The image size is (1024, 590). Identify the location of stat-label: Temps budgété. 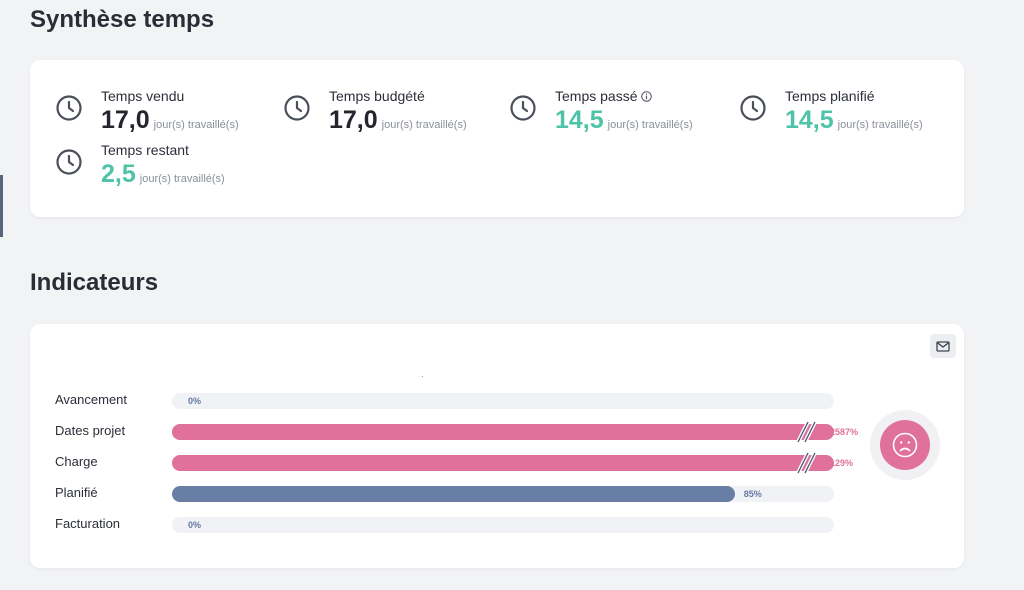
(377, 96).